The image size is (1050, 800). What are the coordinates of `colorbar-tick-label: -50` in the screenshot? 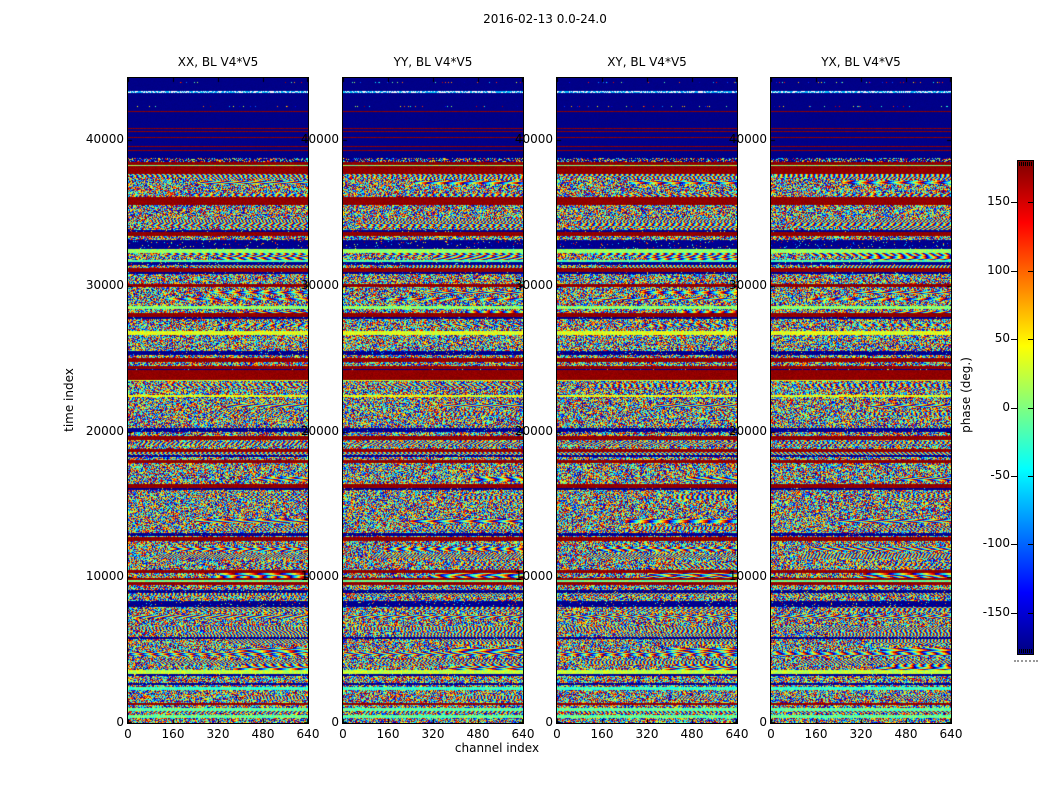 It's located at (1000, 474).